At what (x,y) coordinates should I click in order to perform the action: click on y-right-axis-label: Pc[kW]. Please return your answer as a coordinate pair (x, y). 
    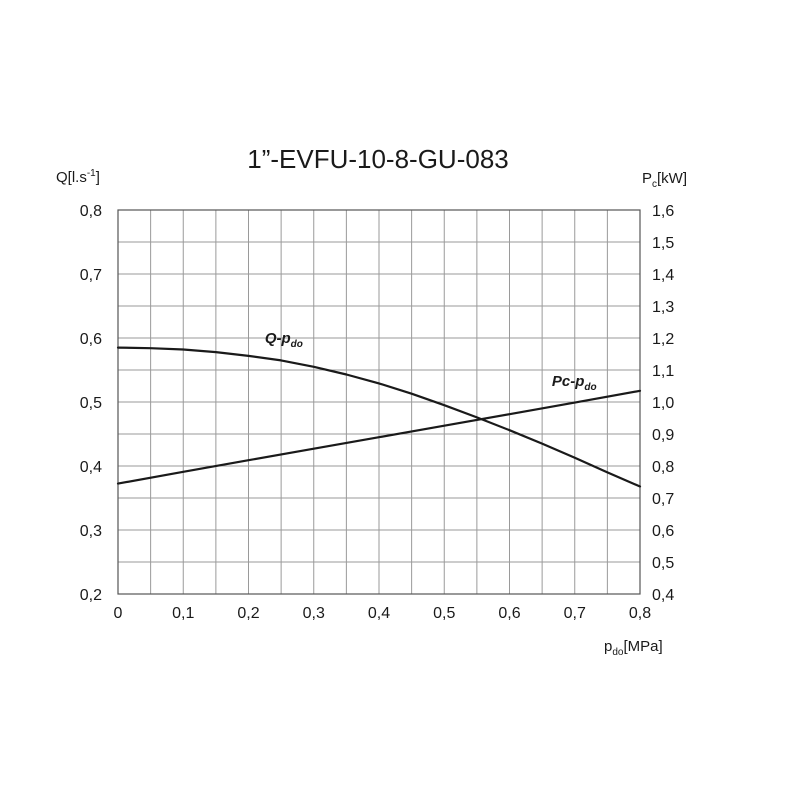
    Looking at the image, I should click on (664, 180).